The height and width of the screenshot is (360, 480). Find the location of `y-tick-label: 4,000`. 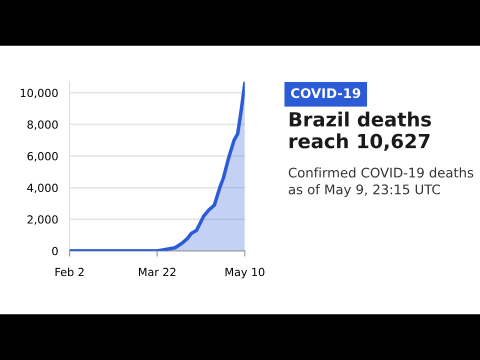

y-tick-label: 4,000 is located at coordinates (42, 189).